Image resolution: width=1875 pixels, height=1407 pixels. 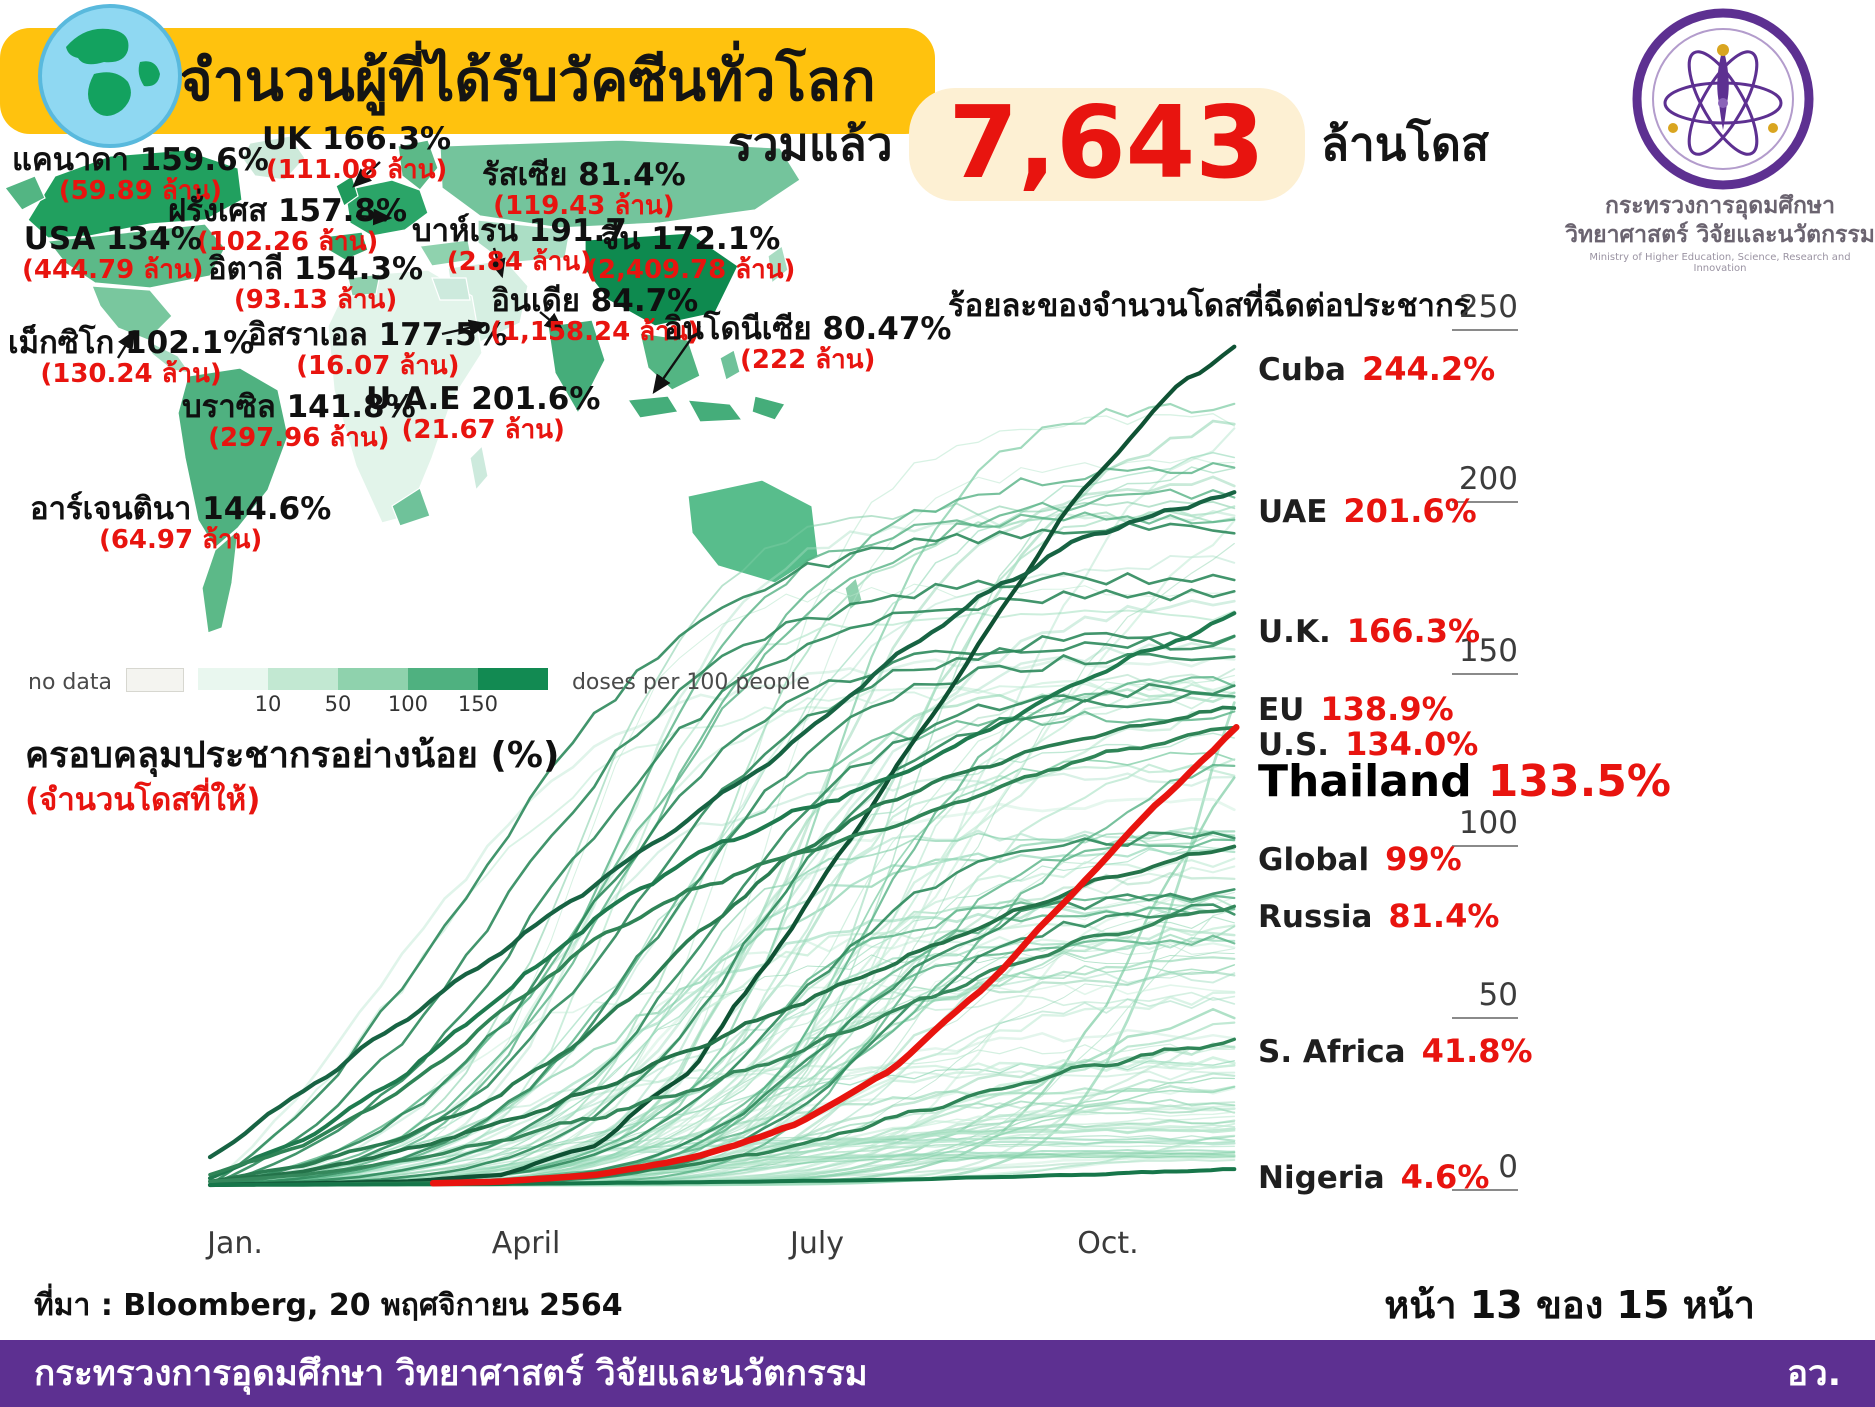 I want to click on annotation-arrows, so click(x=408, y=277).